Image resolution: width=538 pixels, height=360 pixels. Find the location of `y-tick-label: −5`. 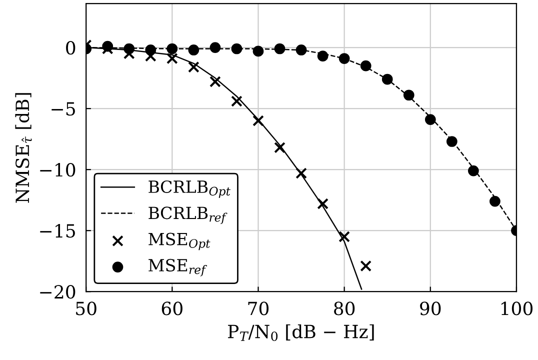

y-tick-label: −5 is located at coordinates (63, 109).